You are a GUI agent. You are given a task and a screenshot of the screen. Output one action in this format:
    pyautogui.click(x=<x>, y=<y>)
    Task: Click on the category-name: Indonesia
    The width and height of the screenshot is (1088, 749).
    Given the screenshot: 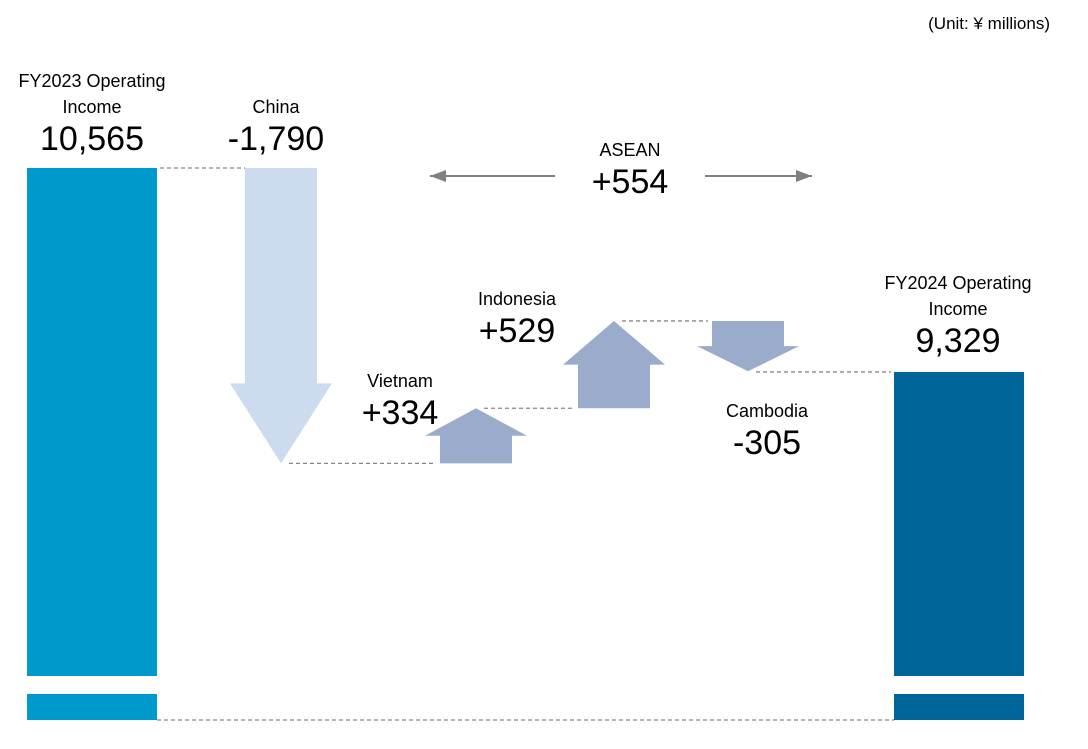 What is the action you would take?
    pyautogui.click(x=517, y=299)
    